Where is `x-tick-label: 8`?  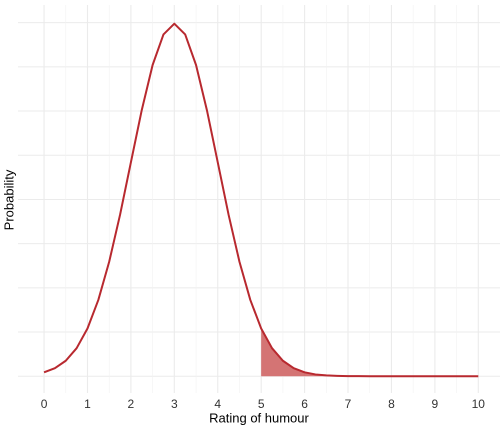 x-tick-label: 8 is located at coordinates (391, 404).